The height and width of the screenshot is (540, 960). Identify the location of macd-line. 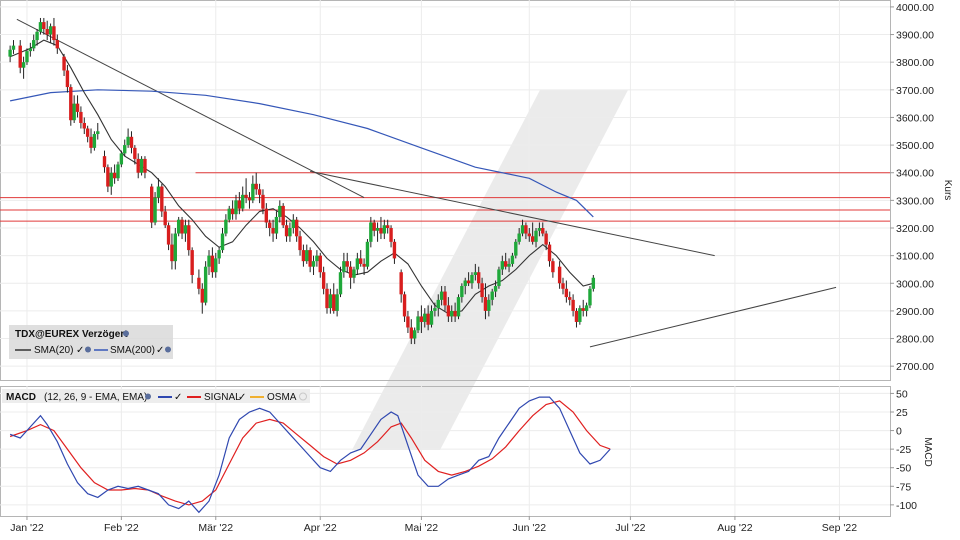
(310, 455).